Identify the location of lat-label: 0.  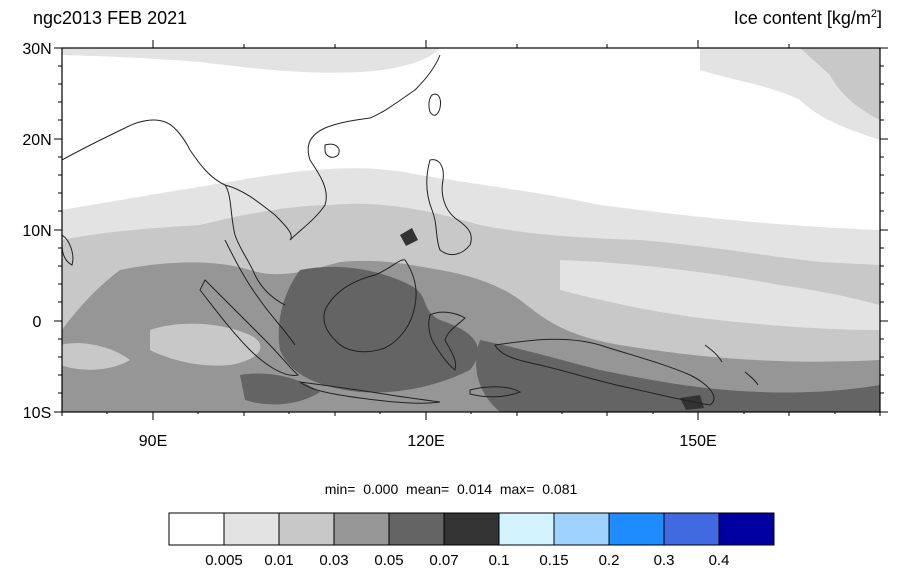
(37, 322).